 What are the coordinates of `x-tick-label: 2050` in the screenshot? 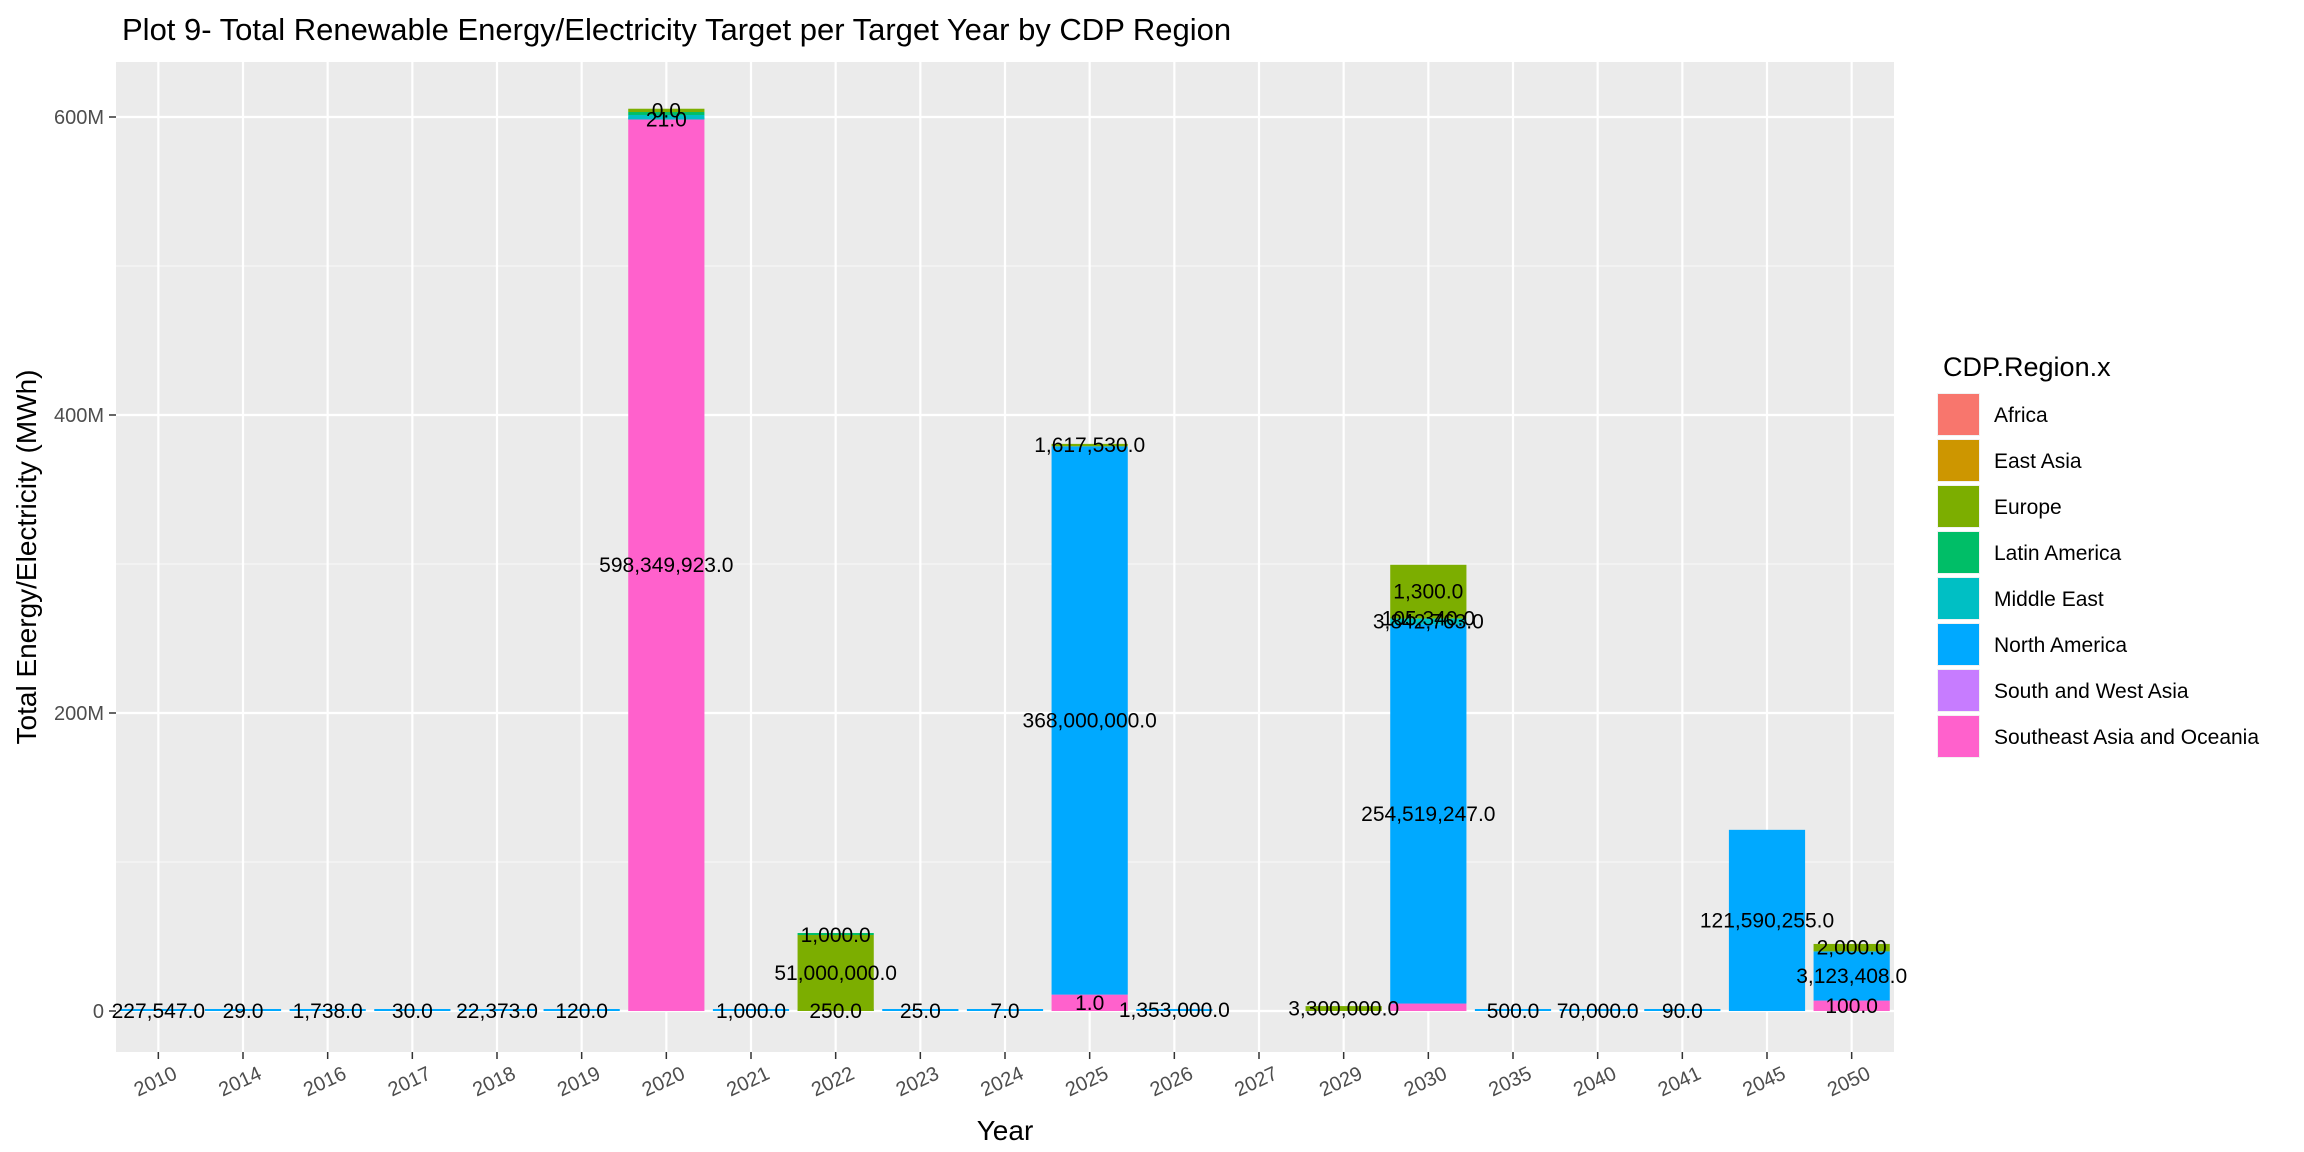 It's located at (1849, 1082).